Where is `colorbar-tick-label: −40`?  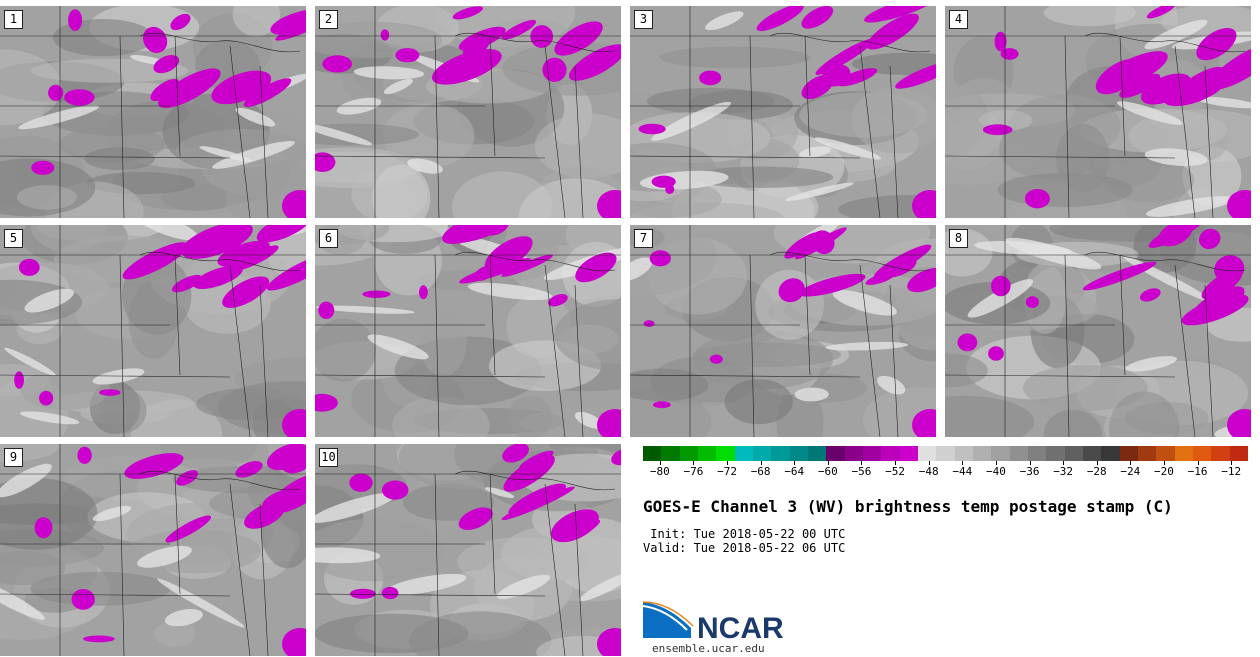
colorbar-tick-label: −40 is located at coordinates (995, 471).